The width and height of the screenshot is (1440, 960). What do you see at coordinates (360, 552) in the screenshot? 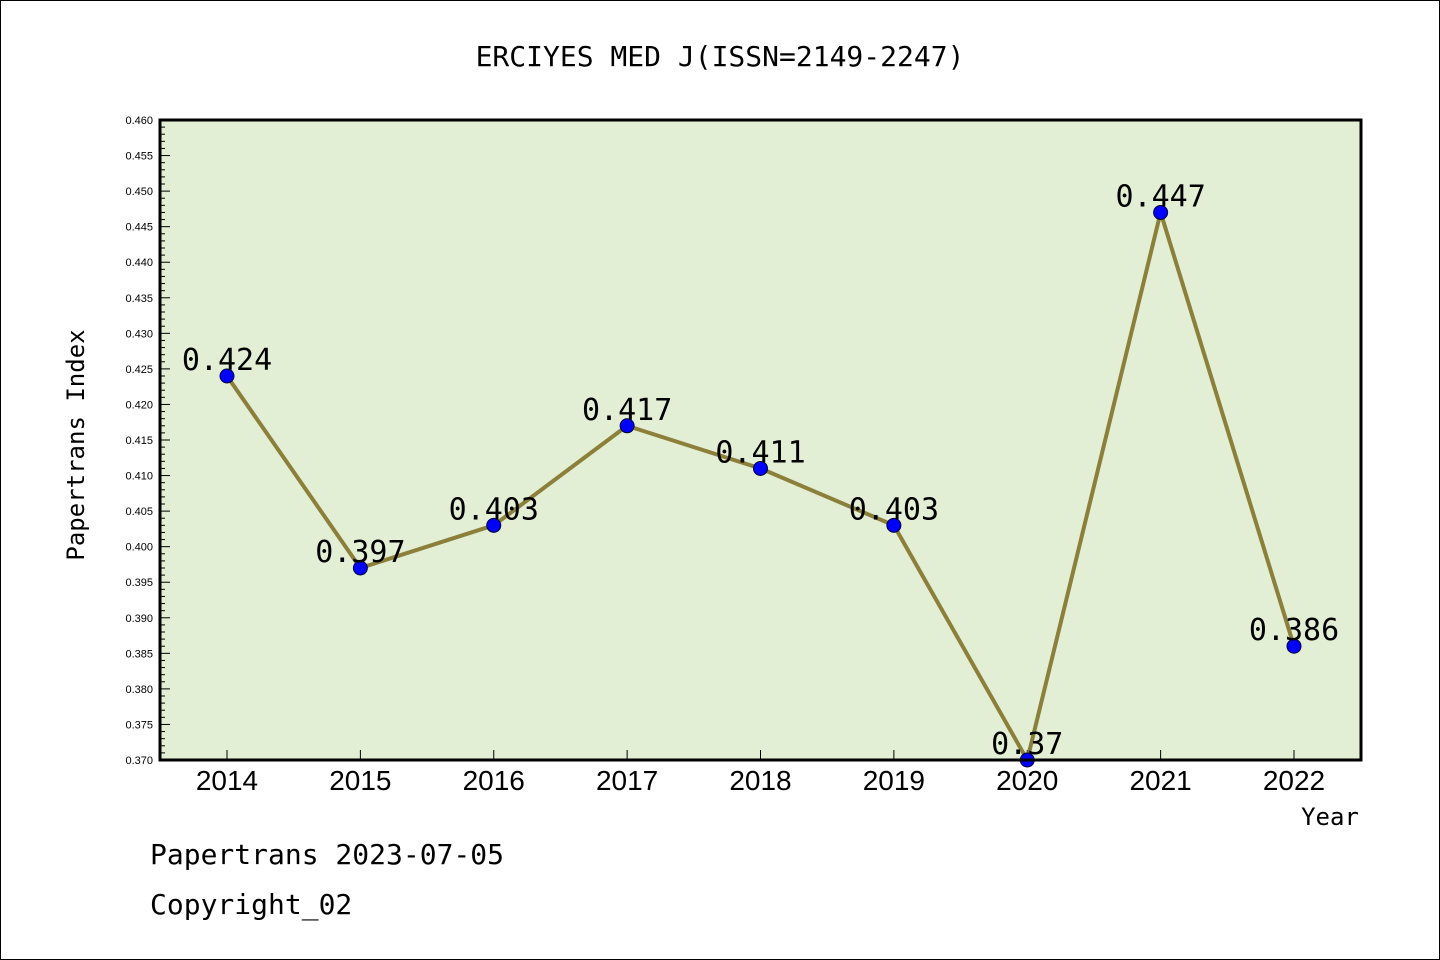
I see `data-label: 0.397` at bounding box center [360, 552].